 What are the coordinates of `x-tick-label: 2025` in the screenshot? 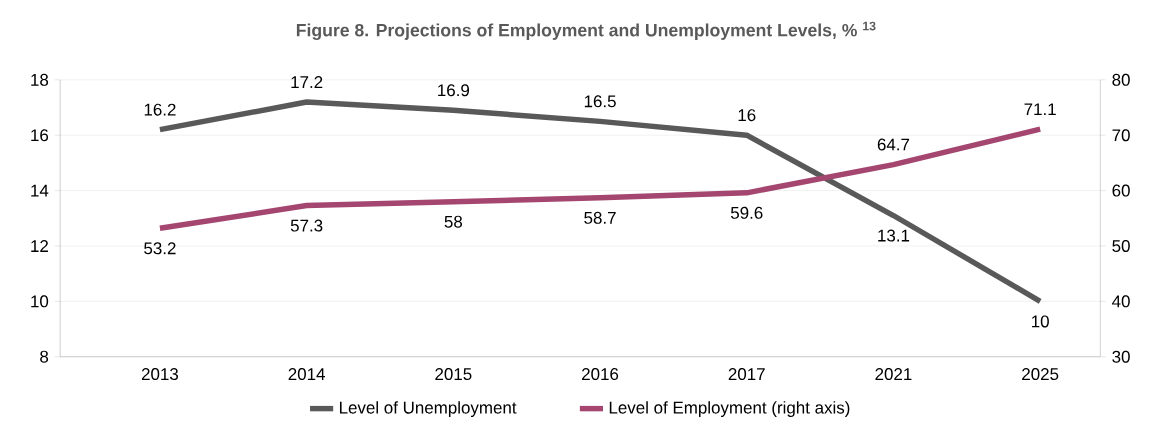 It's located at (1040, 374).